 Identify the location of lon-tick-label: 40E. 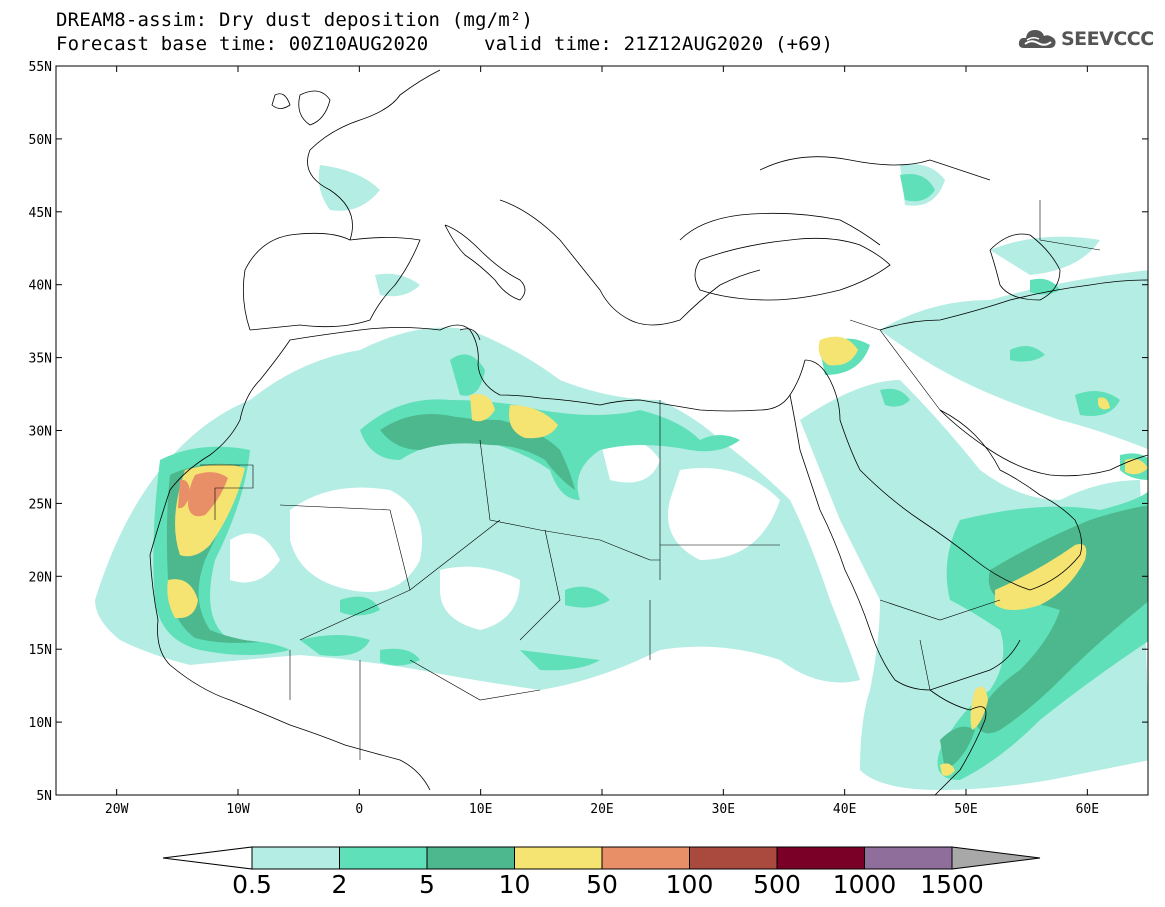
(844, 809).